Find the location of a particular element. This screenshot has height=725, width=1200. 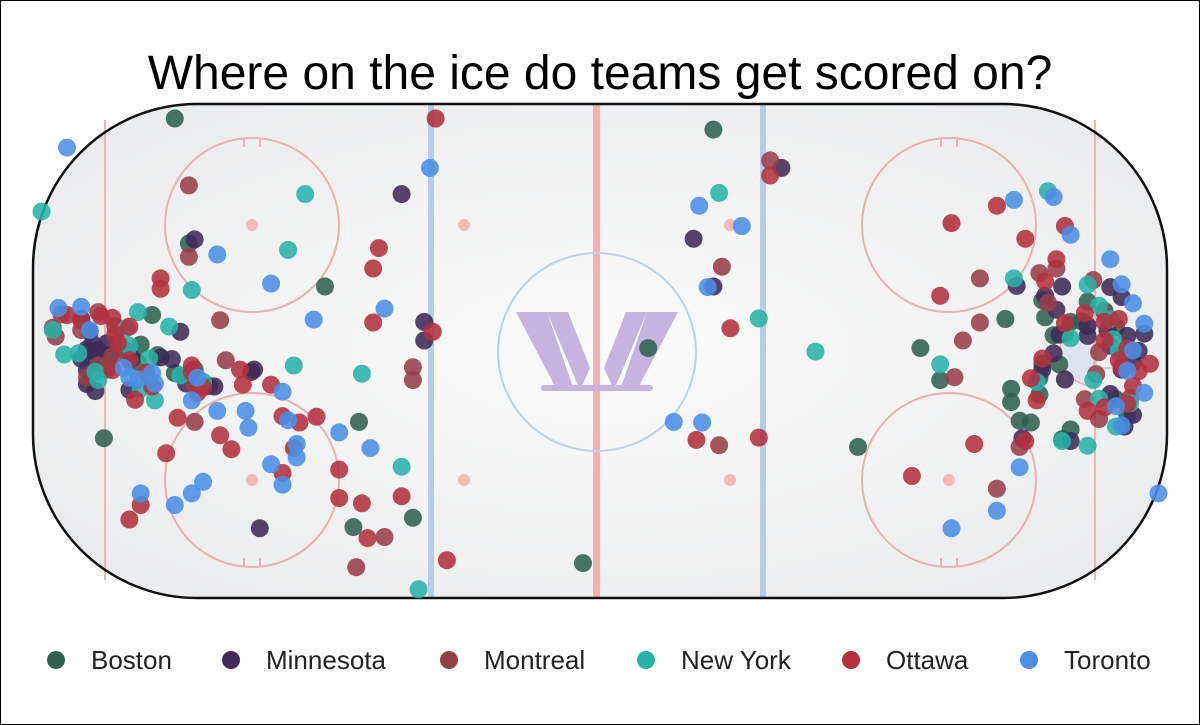

legend-label-ottawa: Ottawa is located at coordinates (927, 659).